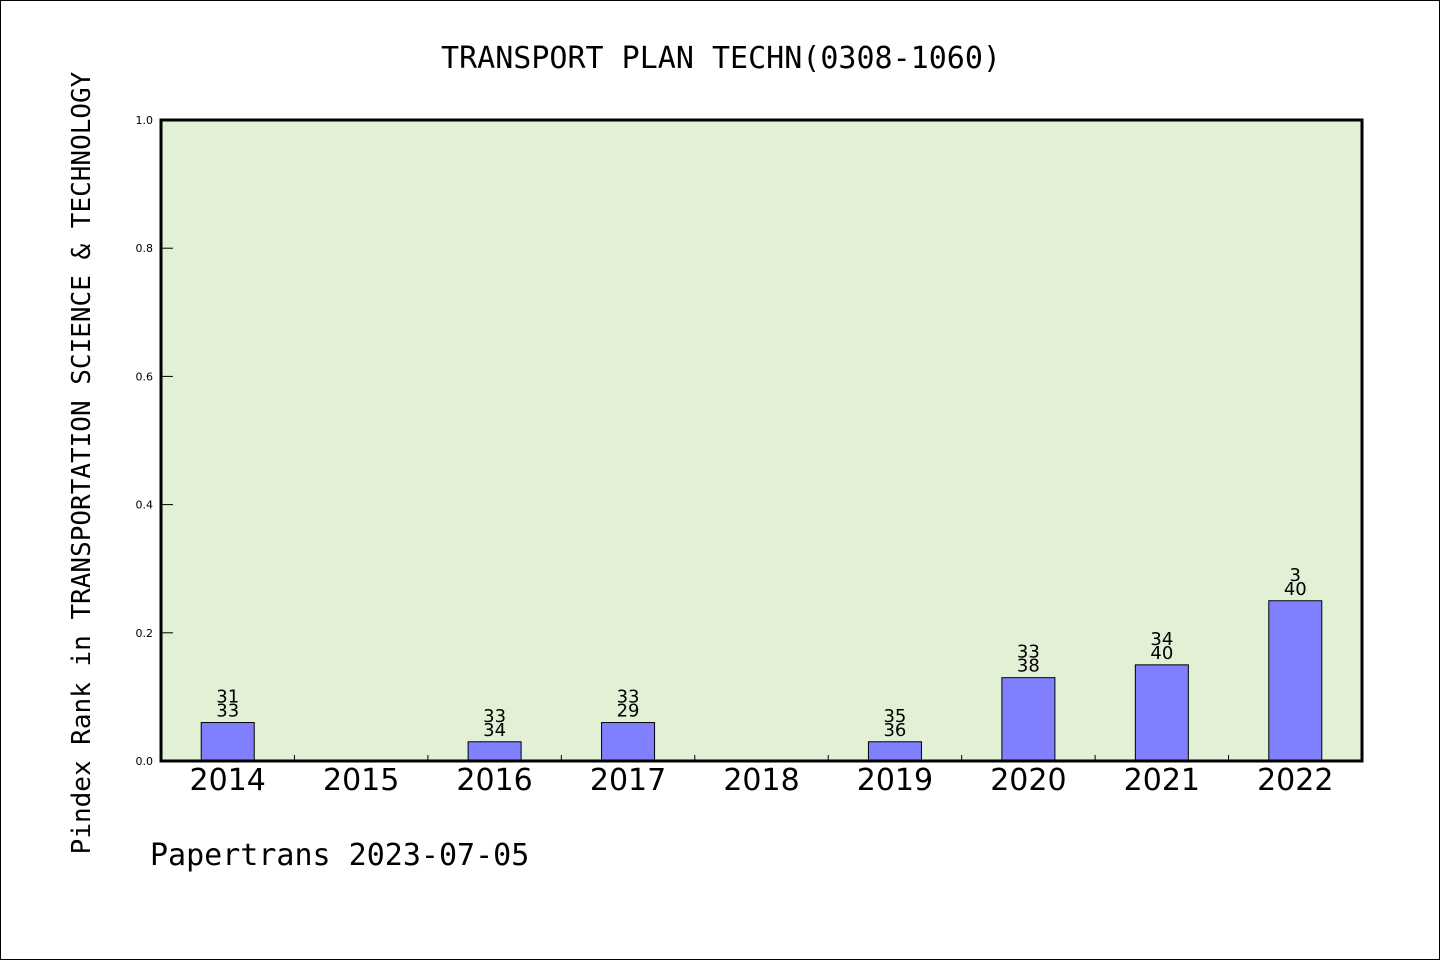  What do you see at coordinates (145, 248) in the screenshot?
I see `y-tick-label: 0.8` at bounding box center [145, 248].